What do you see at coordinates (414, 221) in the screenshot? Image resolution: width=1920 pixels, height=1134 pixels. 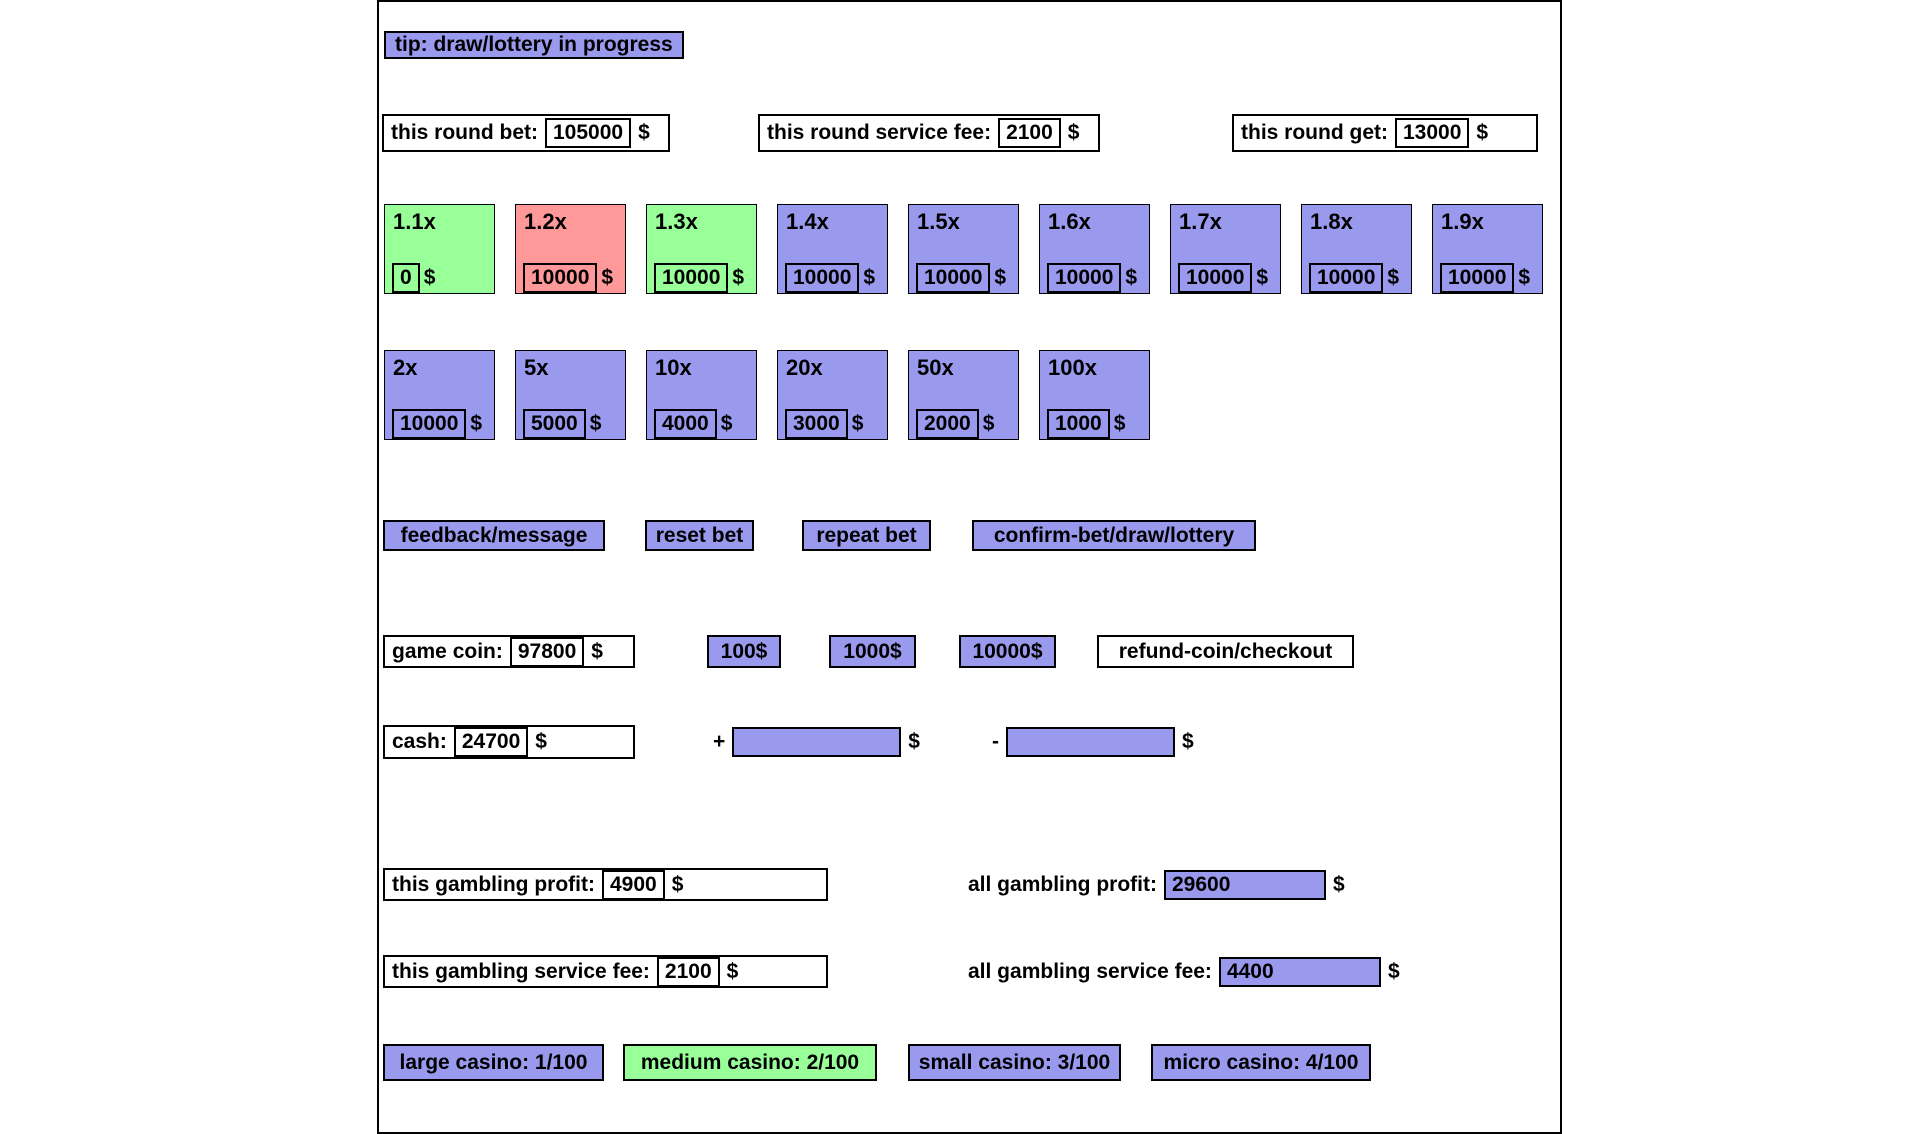 I see `multiplier-label: 1.1x` at bounding box center [414, 221].